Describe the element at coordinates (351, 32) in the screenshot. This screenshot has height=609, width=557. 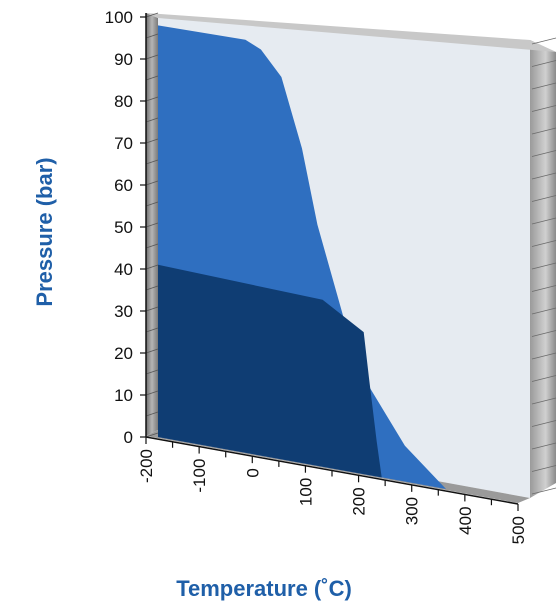
I see `top-edge` at that location.